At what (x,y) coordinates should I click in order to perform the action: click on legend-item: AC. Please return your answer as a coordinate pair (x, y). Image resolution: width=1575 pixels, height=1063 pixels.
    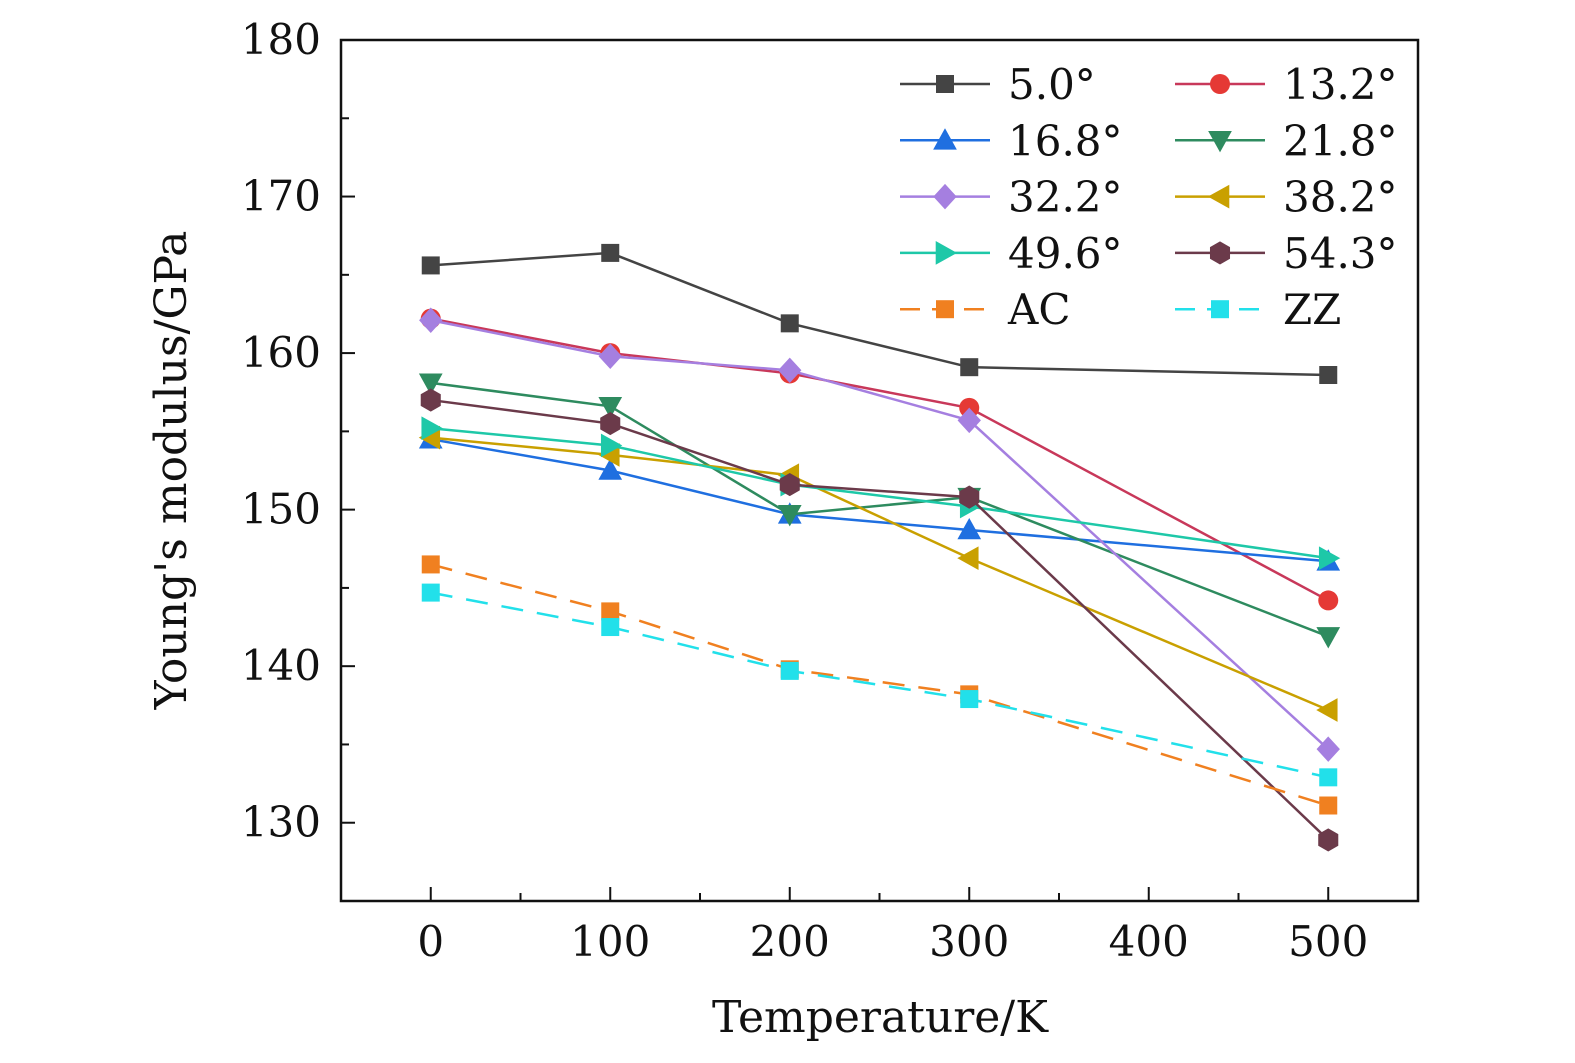
    Looking at the image, I should click on (985, 309).